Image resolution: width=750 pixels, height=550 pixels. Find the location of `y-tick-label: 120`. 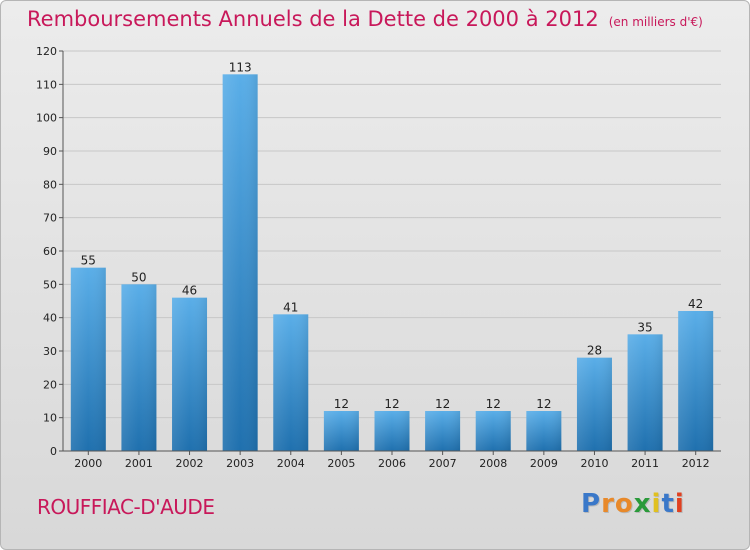

y-tick-label: 120 is located at coordinates (46, 51).